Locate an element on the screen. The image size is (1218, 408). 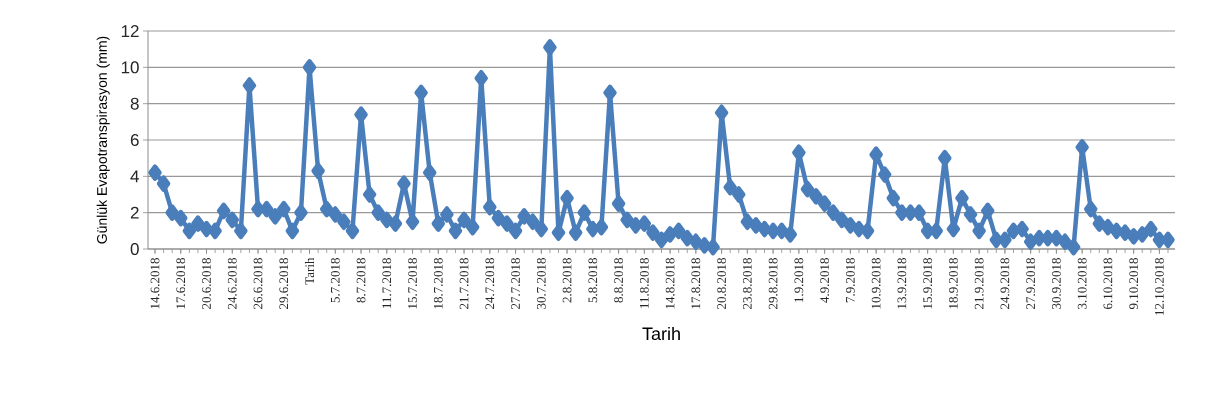
y-axis-title: Günlük Evapotranspirasyon (mm) is located at coordinates (103, 140).